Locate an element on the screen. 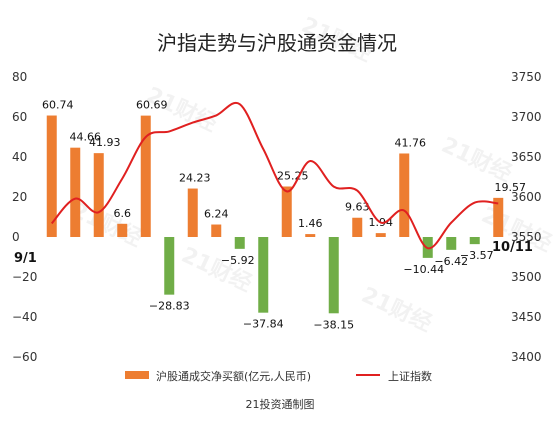 The image size is (554, 422). right-tick-label: 3750 is located at coordinates (526, 77).